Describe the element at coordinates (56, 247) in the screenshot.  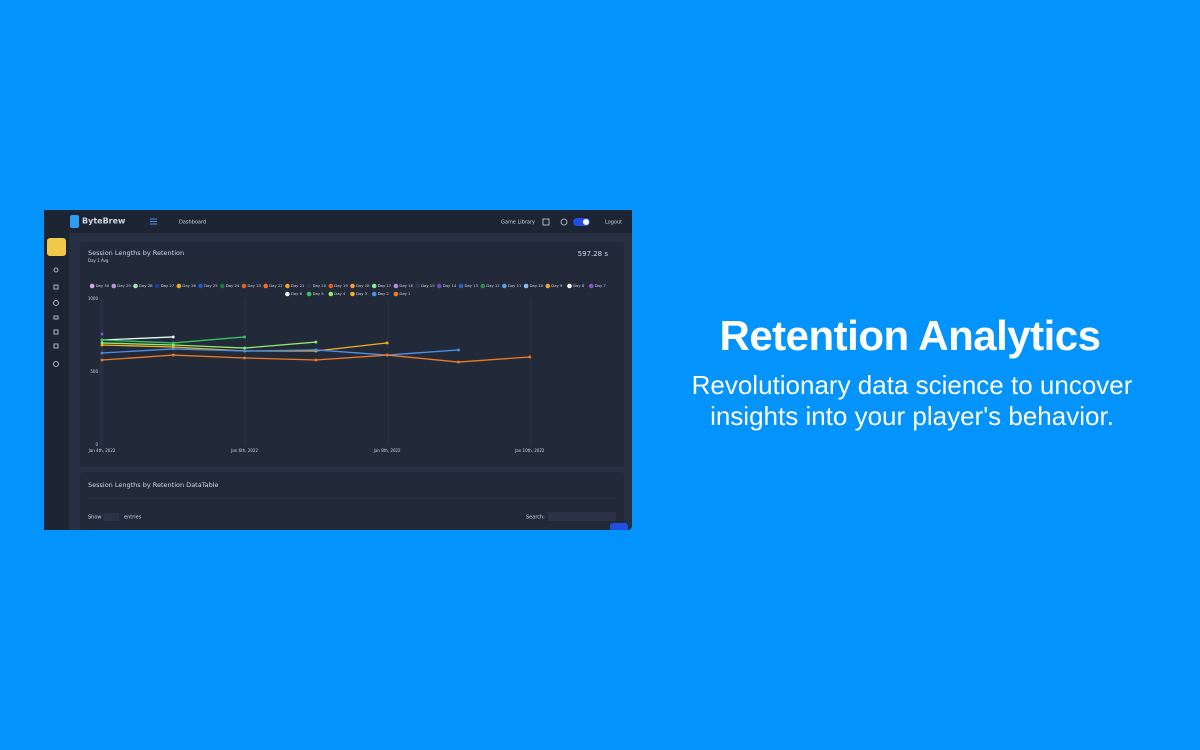
I see `game-avatar` at that location.